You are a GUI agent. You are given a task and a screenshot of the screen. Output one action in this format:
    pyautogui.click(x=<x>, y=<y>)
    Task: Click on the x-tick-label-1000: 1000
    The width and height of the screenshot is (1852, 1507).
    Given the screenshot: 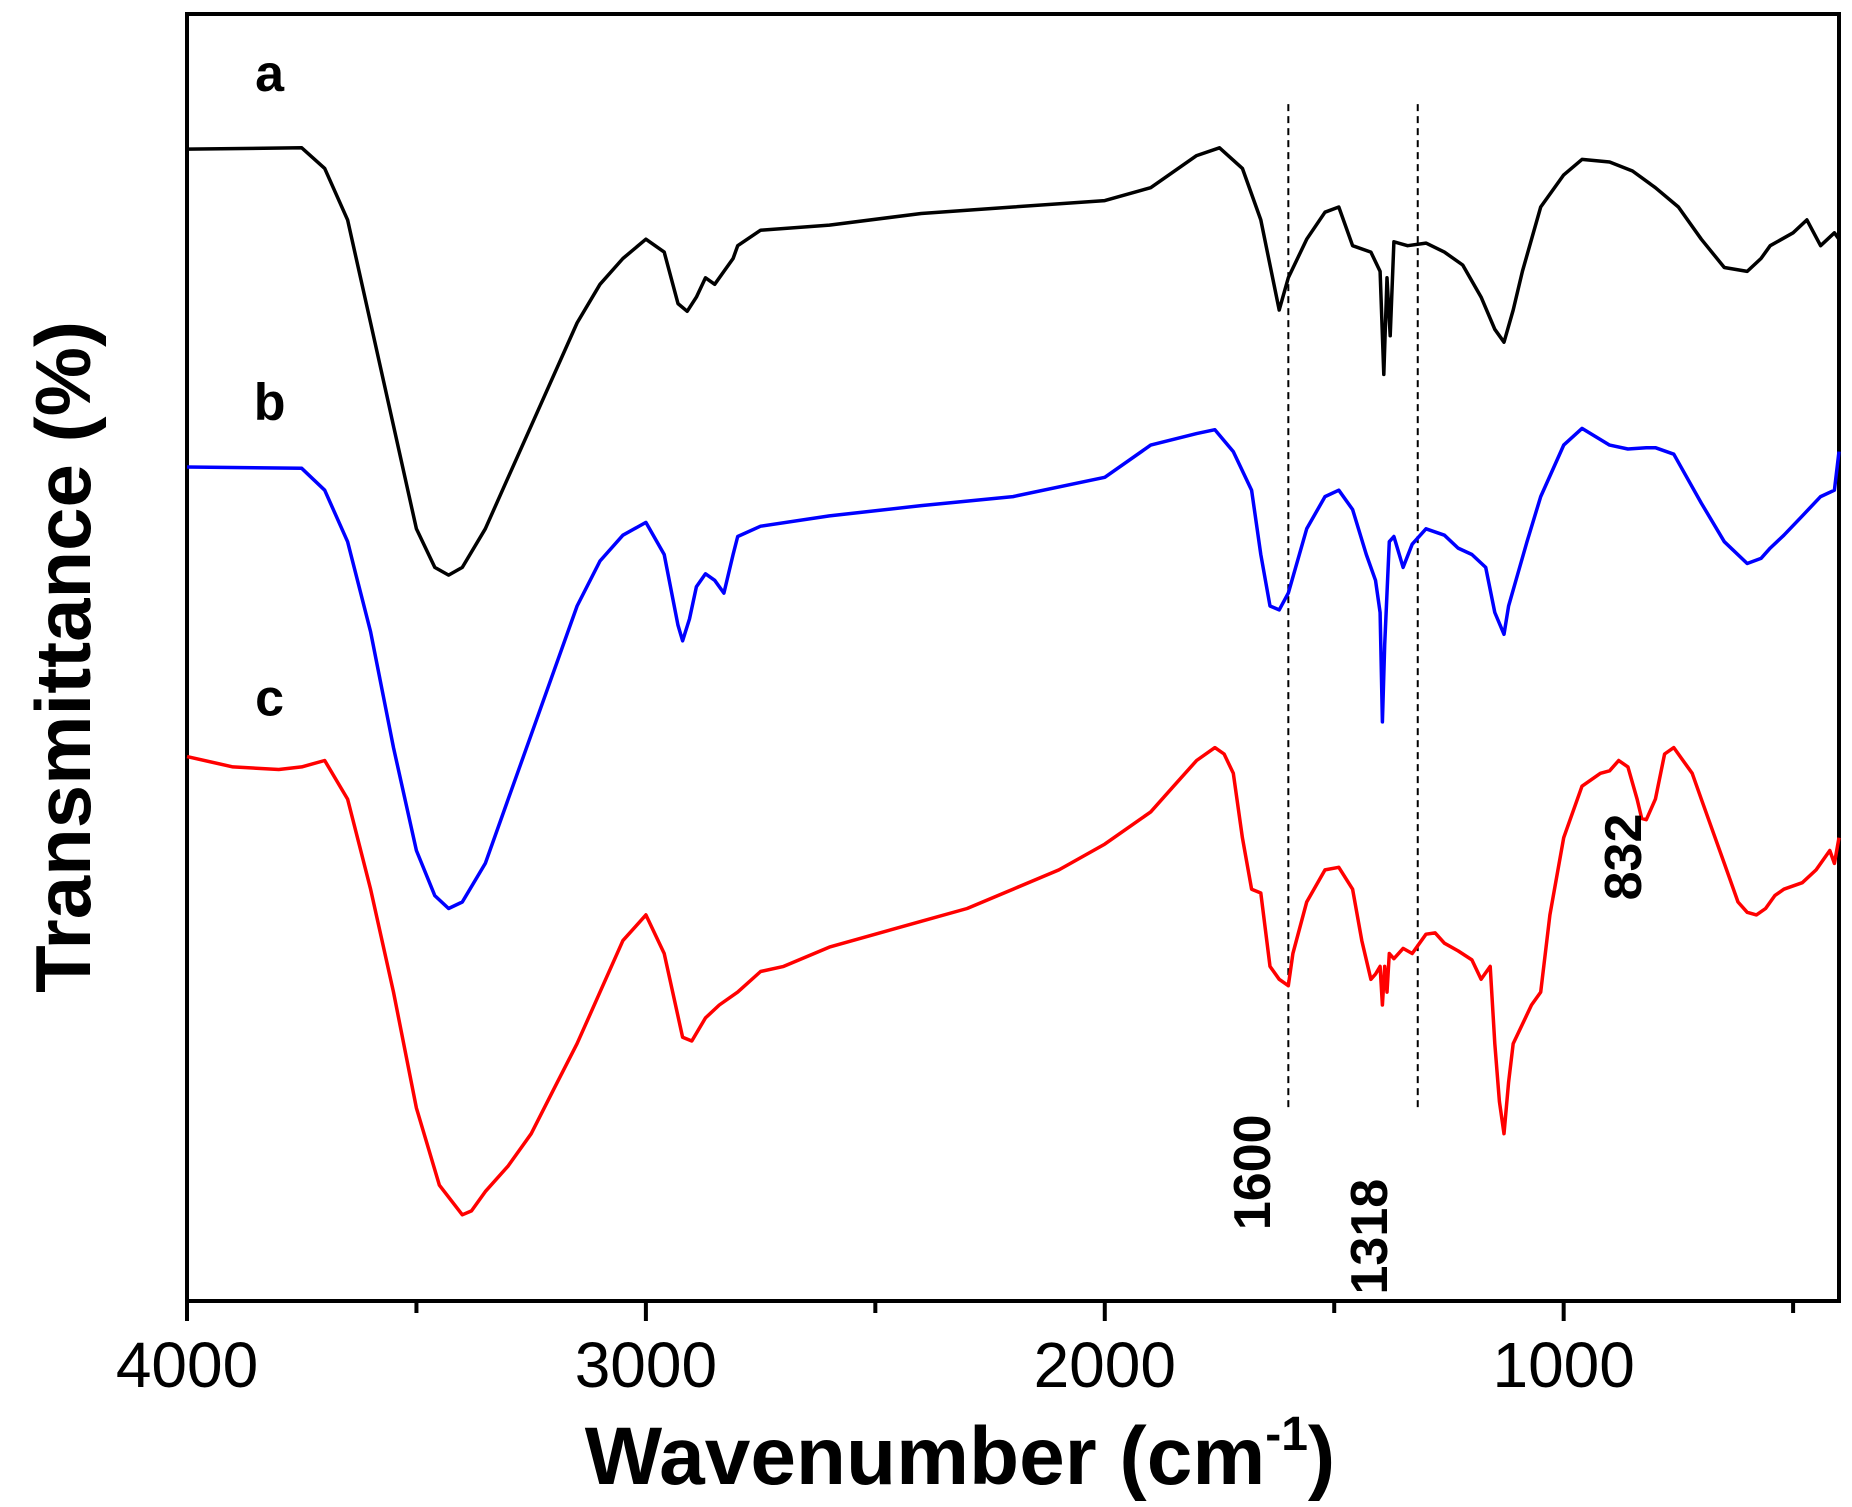 What is the action you would take?
    pyautogui.click(x=1563, y=1365)
    